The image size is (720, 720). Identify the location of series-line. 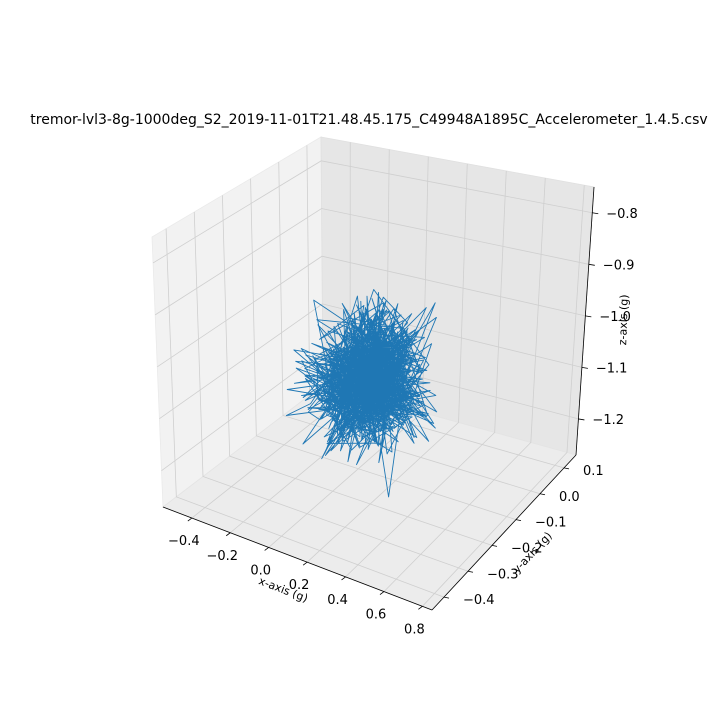
(361, 393).